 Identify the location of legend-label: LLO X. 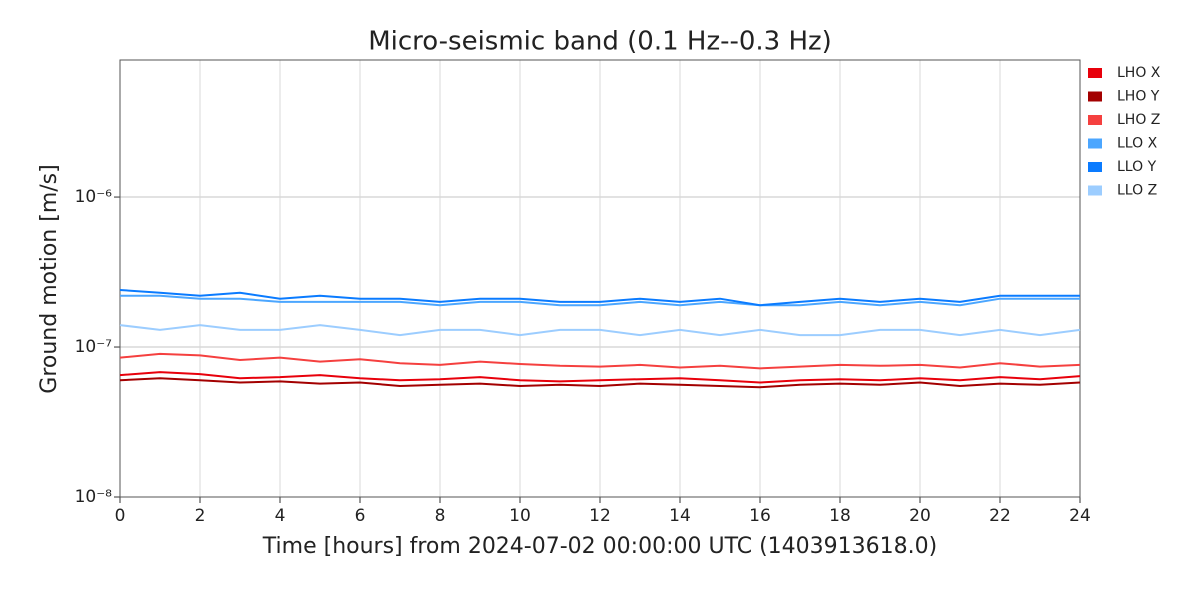
(1137, 144).